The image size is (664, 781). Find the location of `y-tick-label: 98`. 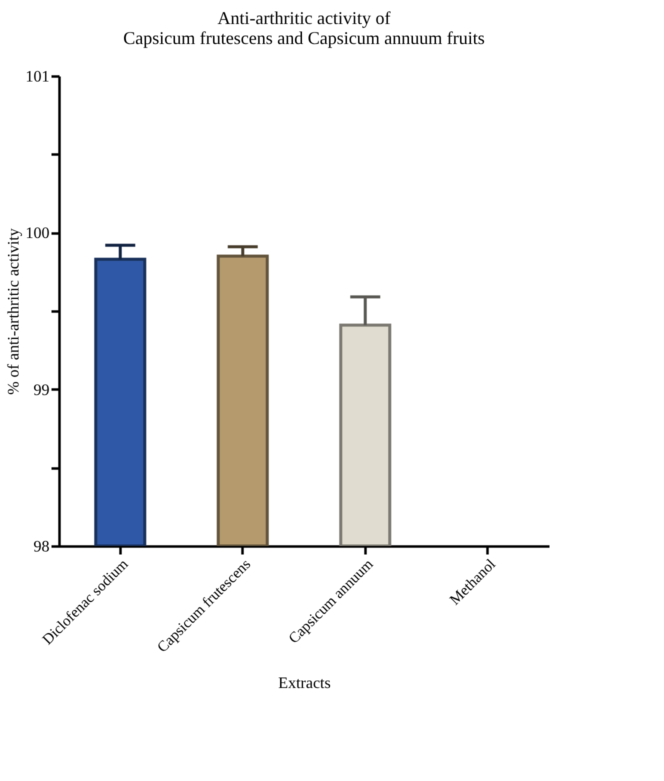

y-tick-label: 98 is located at coordinates (42, 547).